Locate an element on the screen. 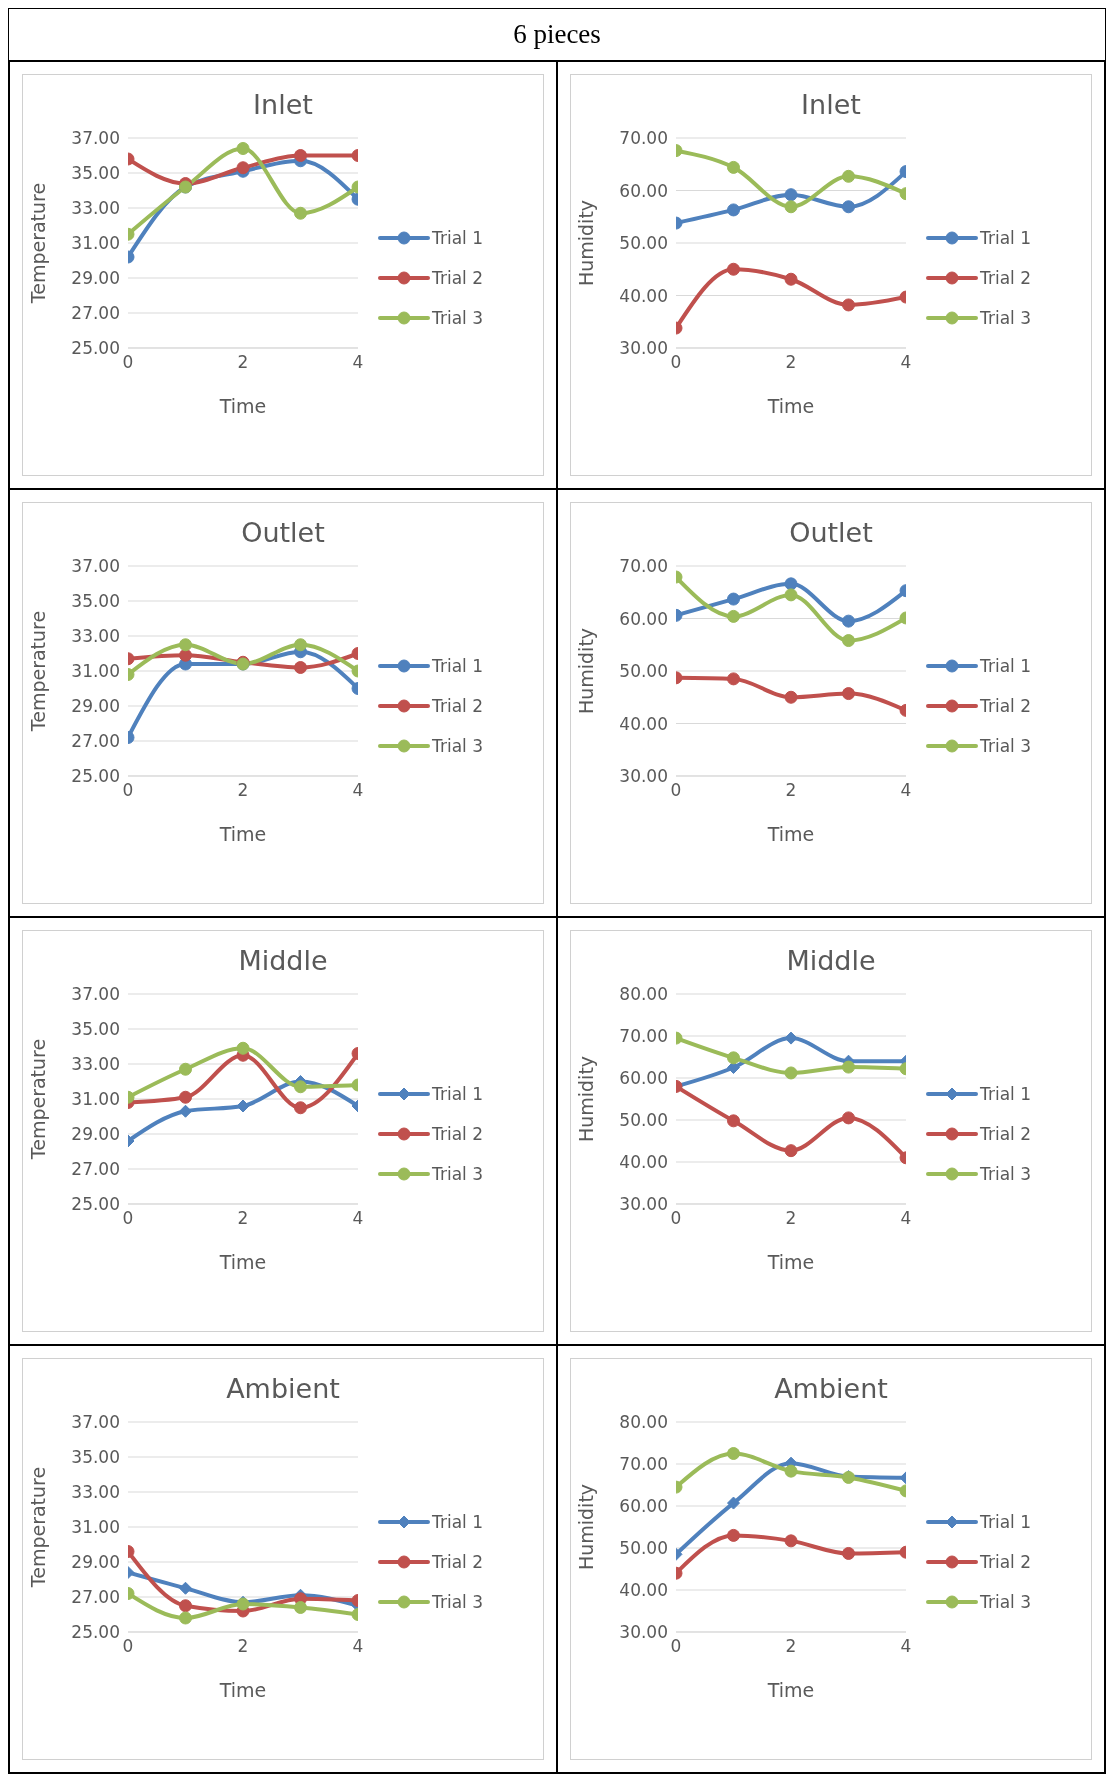 The height and width of the screenshot is (1776, 1112). text: 6 pieces is located at coordinates (557, 35).